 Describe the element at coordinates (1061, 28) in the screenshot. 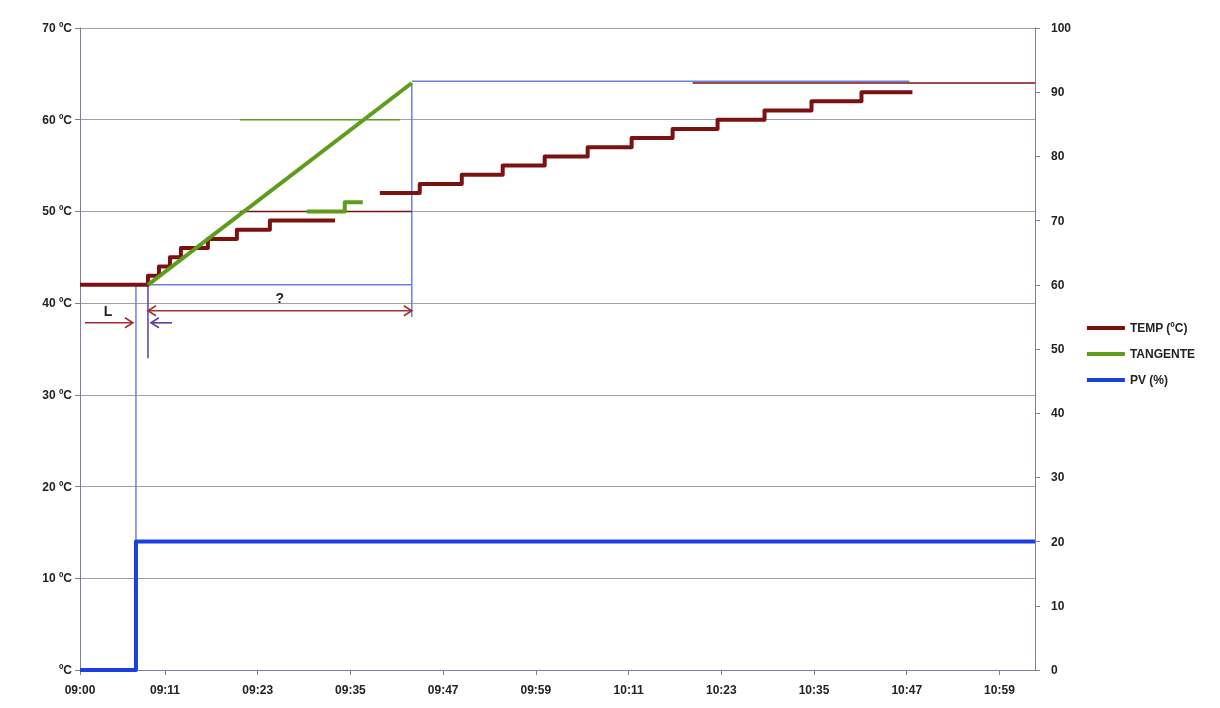

I see `y2-tick-label: 100` at that location.